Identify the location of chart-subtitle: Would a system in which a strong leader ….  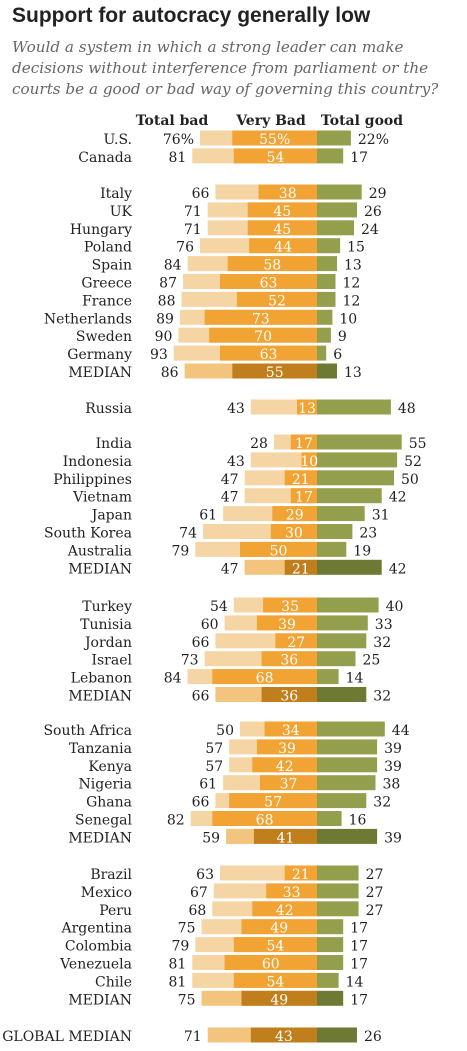
(225, 68).